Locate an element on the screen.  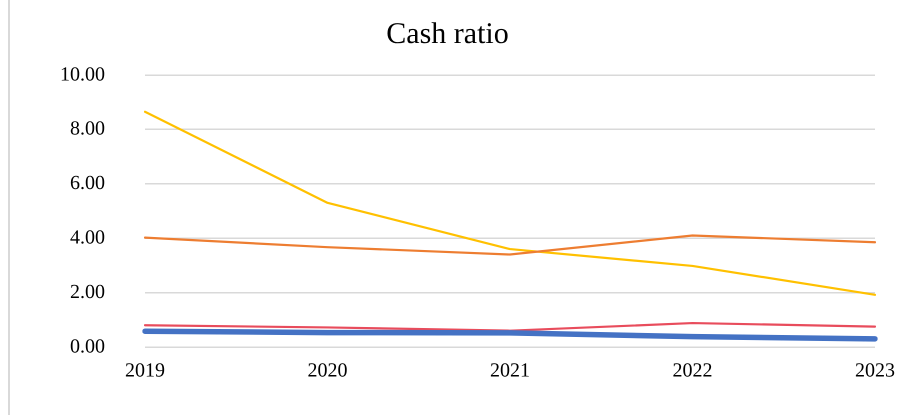
y-tick-label: 2.00 is located at coordinates (87, 291).